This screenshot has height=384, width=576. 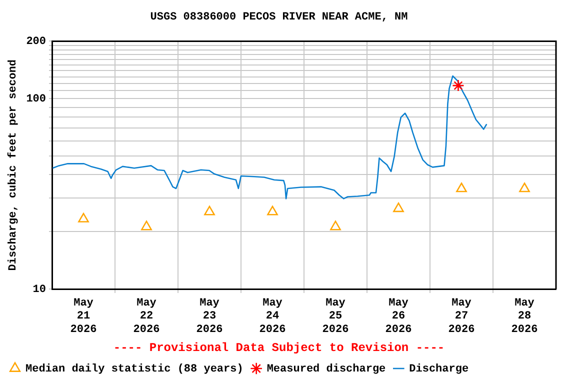 I want to click on x-tick-label: May 23 2026, so click(x=209, y=316).